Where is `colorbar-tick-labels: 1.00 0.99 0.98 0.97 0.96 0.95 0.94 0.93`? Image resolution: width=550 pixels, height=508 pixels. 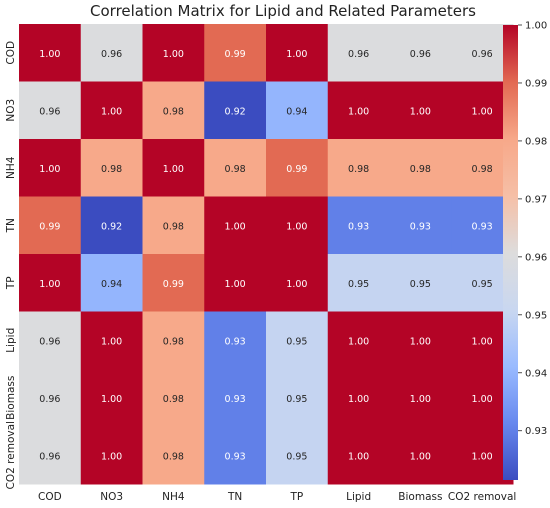
colorbar-tick-labels: 1.00 0.99 0.98 0.97 0.96 0.95 0.94 0.93 is located at coordinates (532, 229).